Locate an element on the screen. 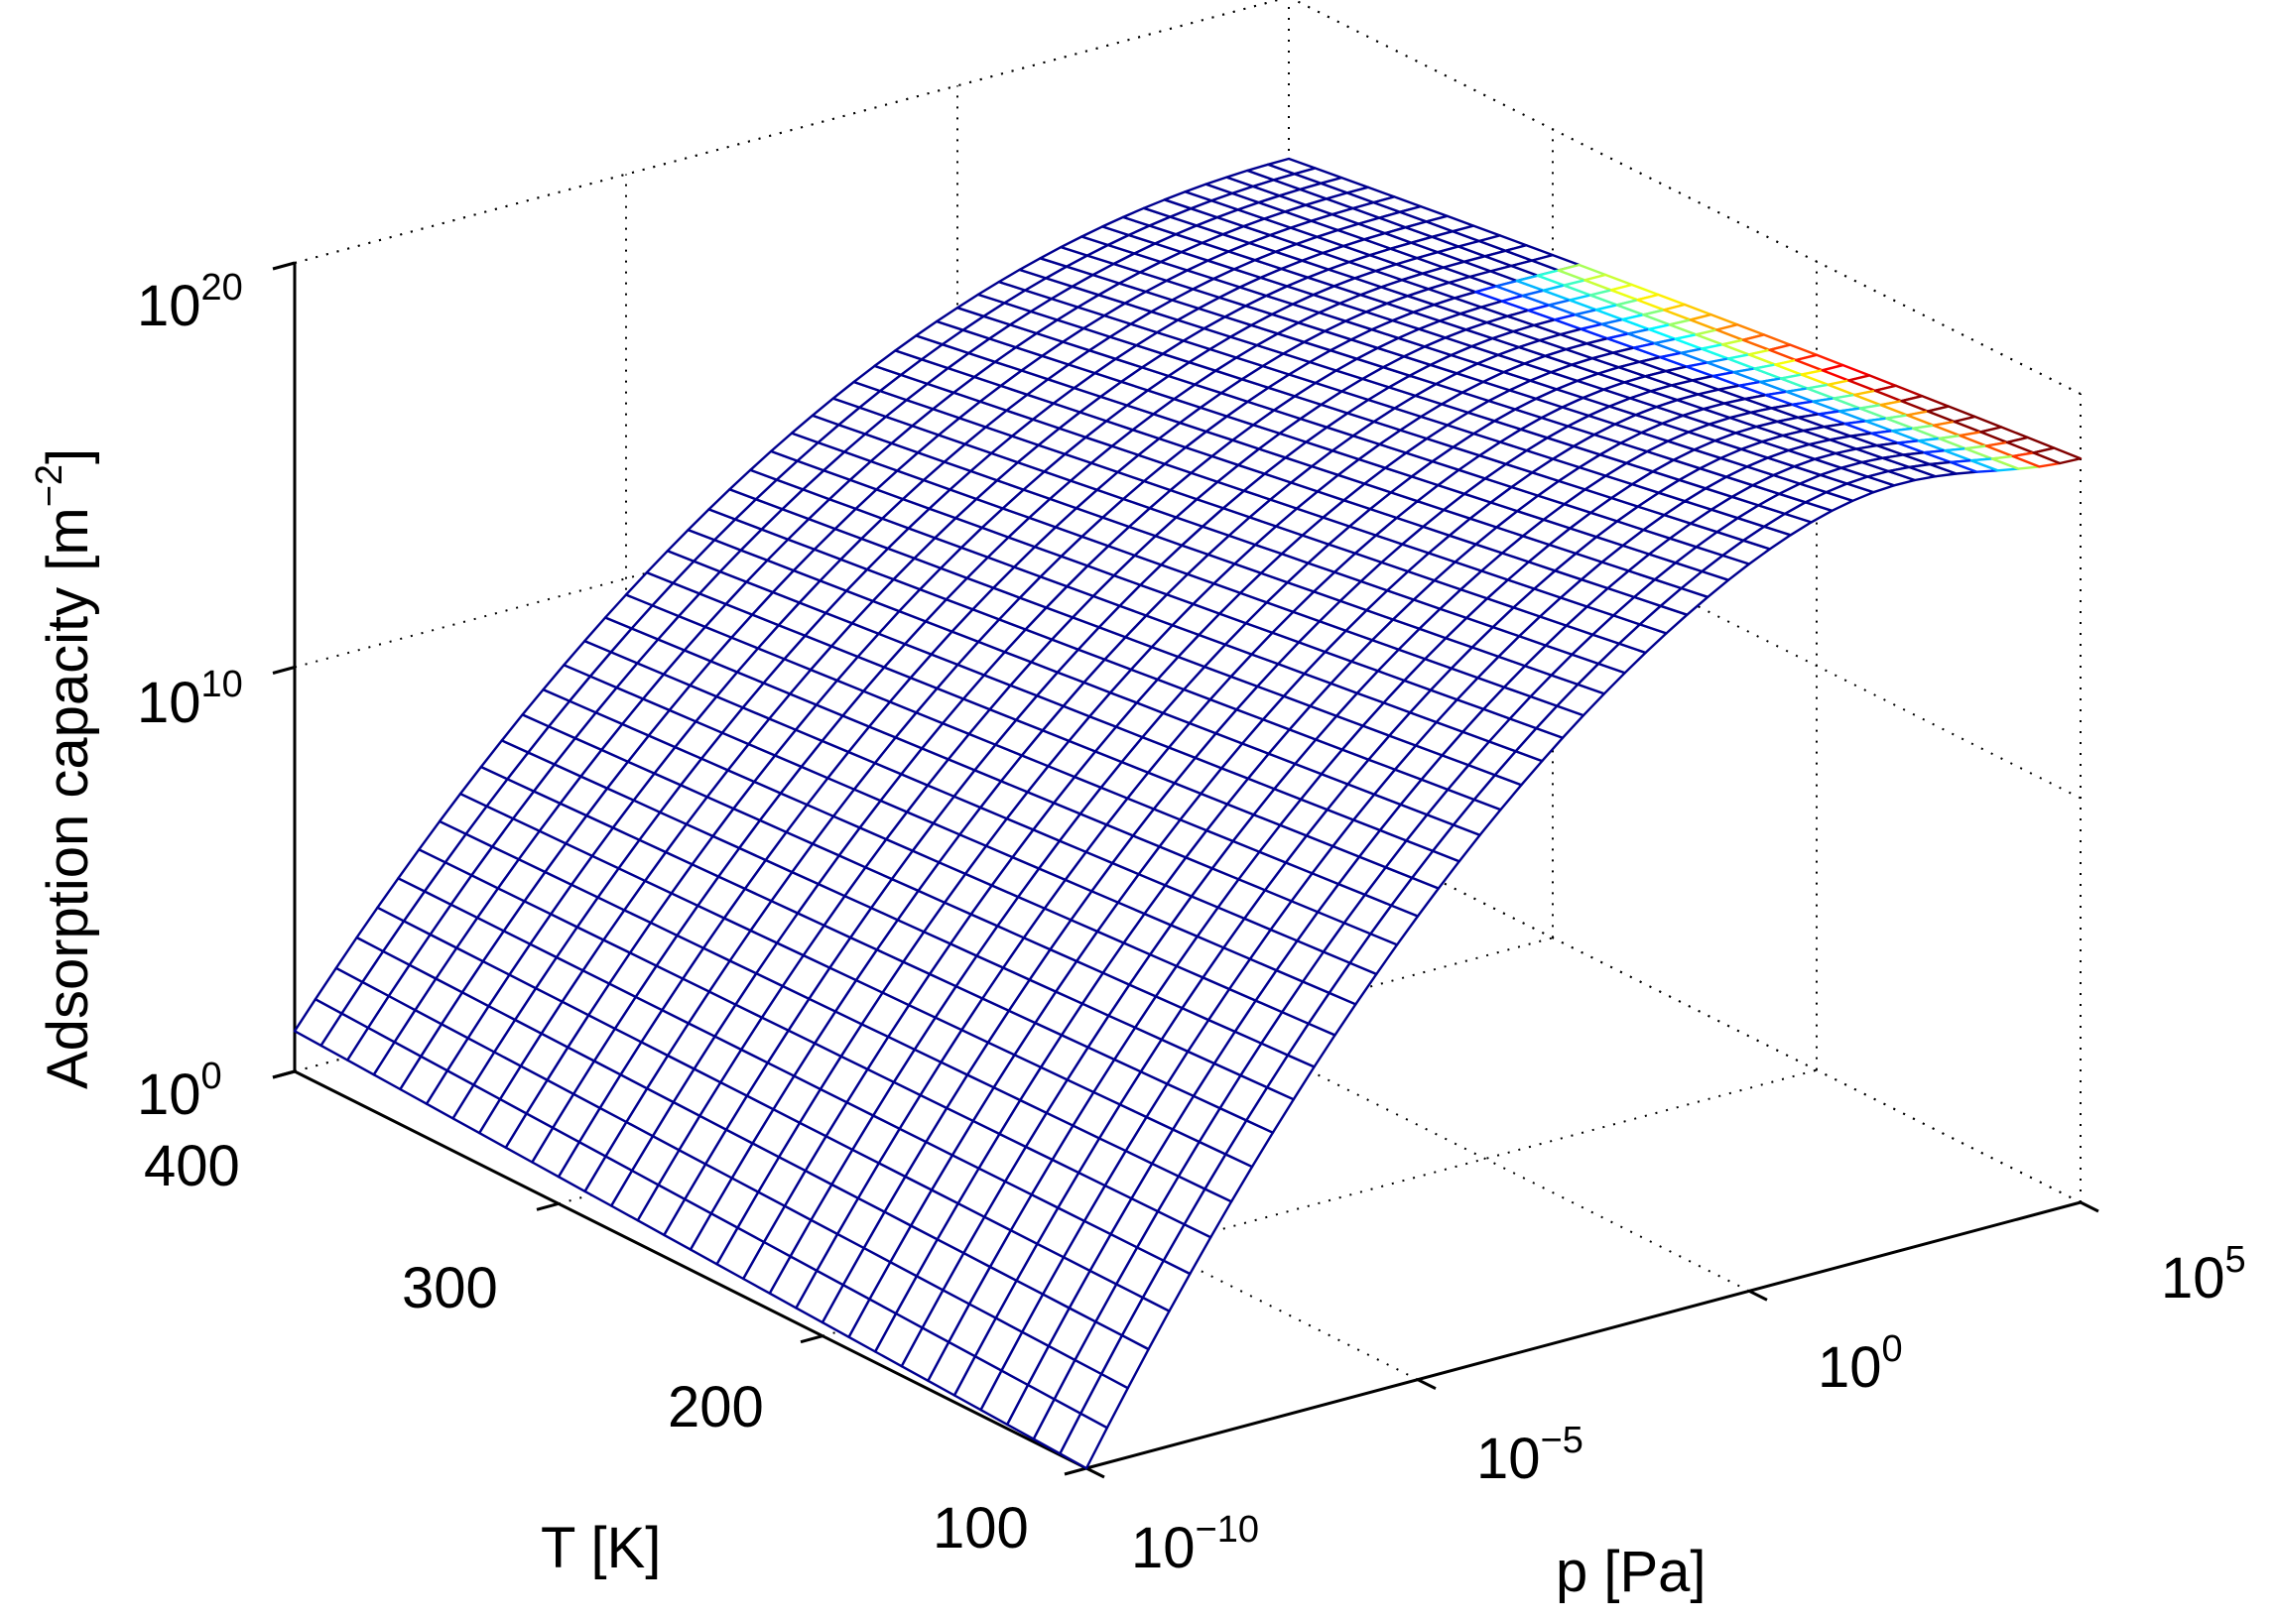  y-tick-label-400: 400 is located at coordinates (192, 1166).